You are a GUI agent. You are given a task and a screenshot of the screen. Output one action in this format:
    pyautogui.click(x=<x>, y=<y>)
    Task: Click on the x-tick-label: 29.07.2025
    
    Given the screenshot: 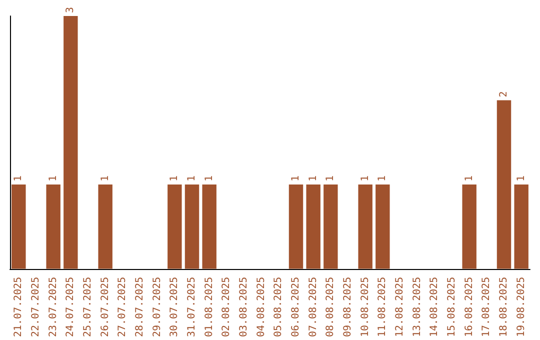 What is the action you would take?
    pyautogui.click(x=157, y=307)
    